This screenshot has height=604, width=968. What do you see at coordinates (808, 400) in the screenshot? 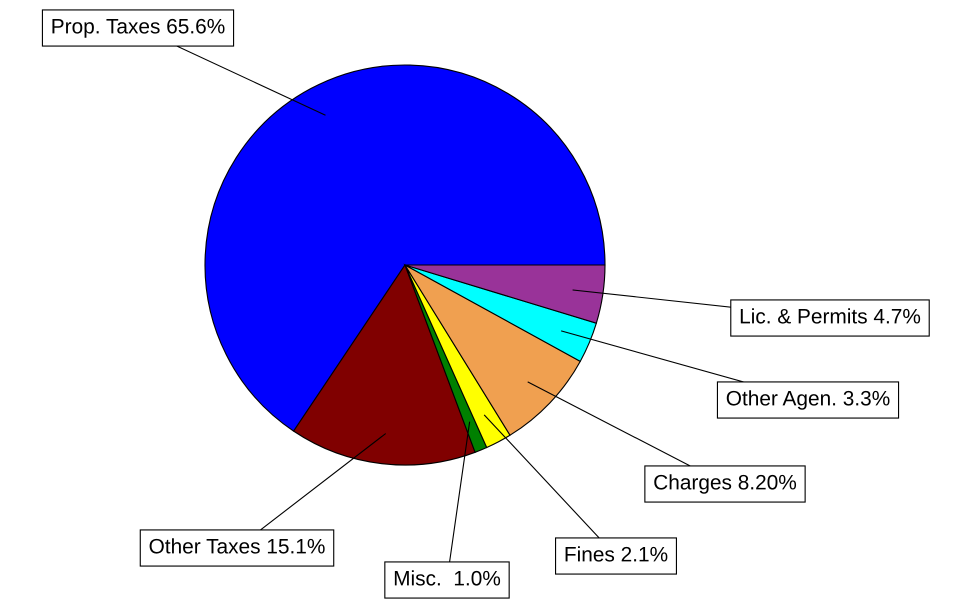
I see `slice-label: Other Agen. 3.3%` at bounding box center [808, 400].